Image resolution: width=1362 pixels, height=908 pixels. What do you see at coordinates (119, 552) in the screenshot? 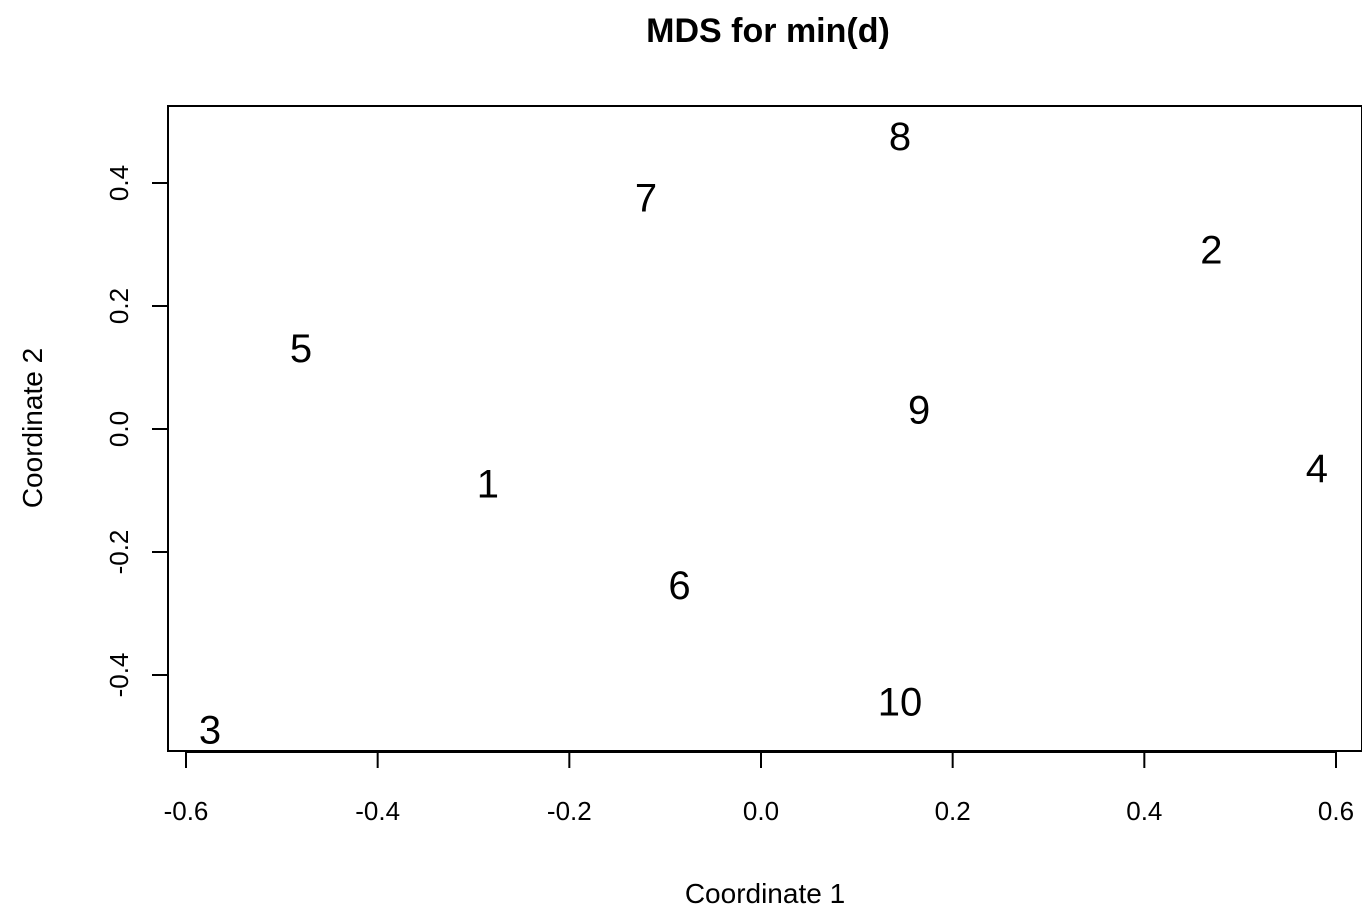
I see `y-tick-label: -0.2` at bounding box center [119, 552].